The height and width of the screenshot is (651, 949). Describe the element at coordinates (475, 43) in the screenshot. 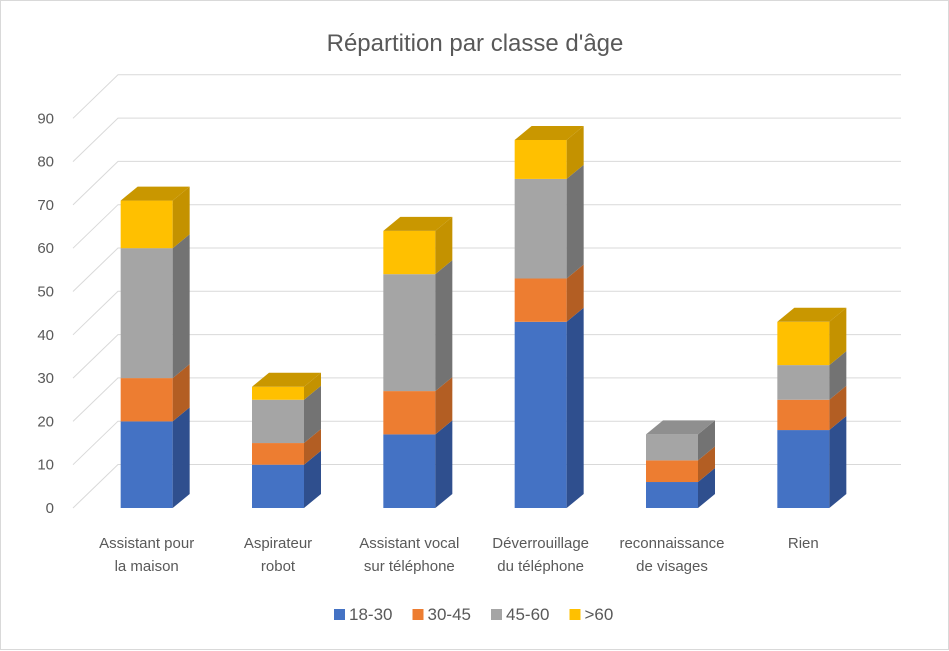

I see `chart-title: Répartition par classe d'âge` at that location.